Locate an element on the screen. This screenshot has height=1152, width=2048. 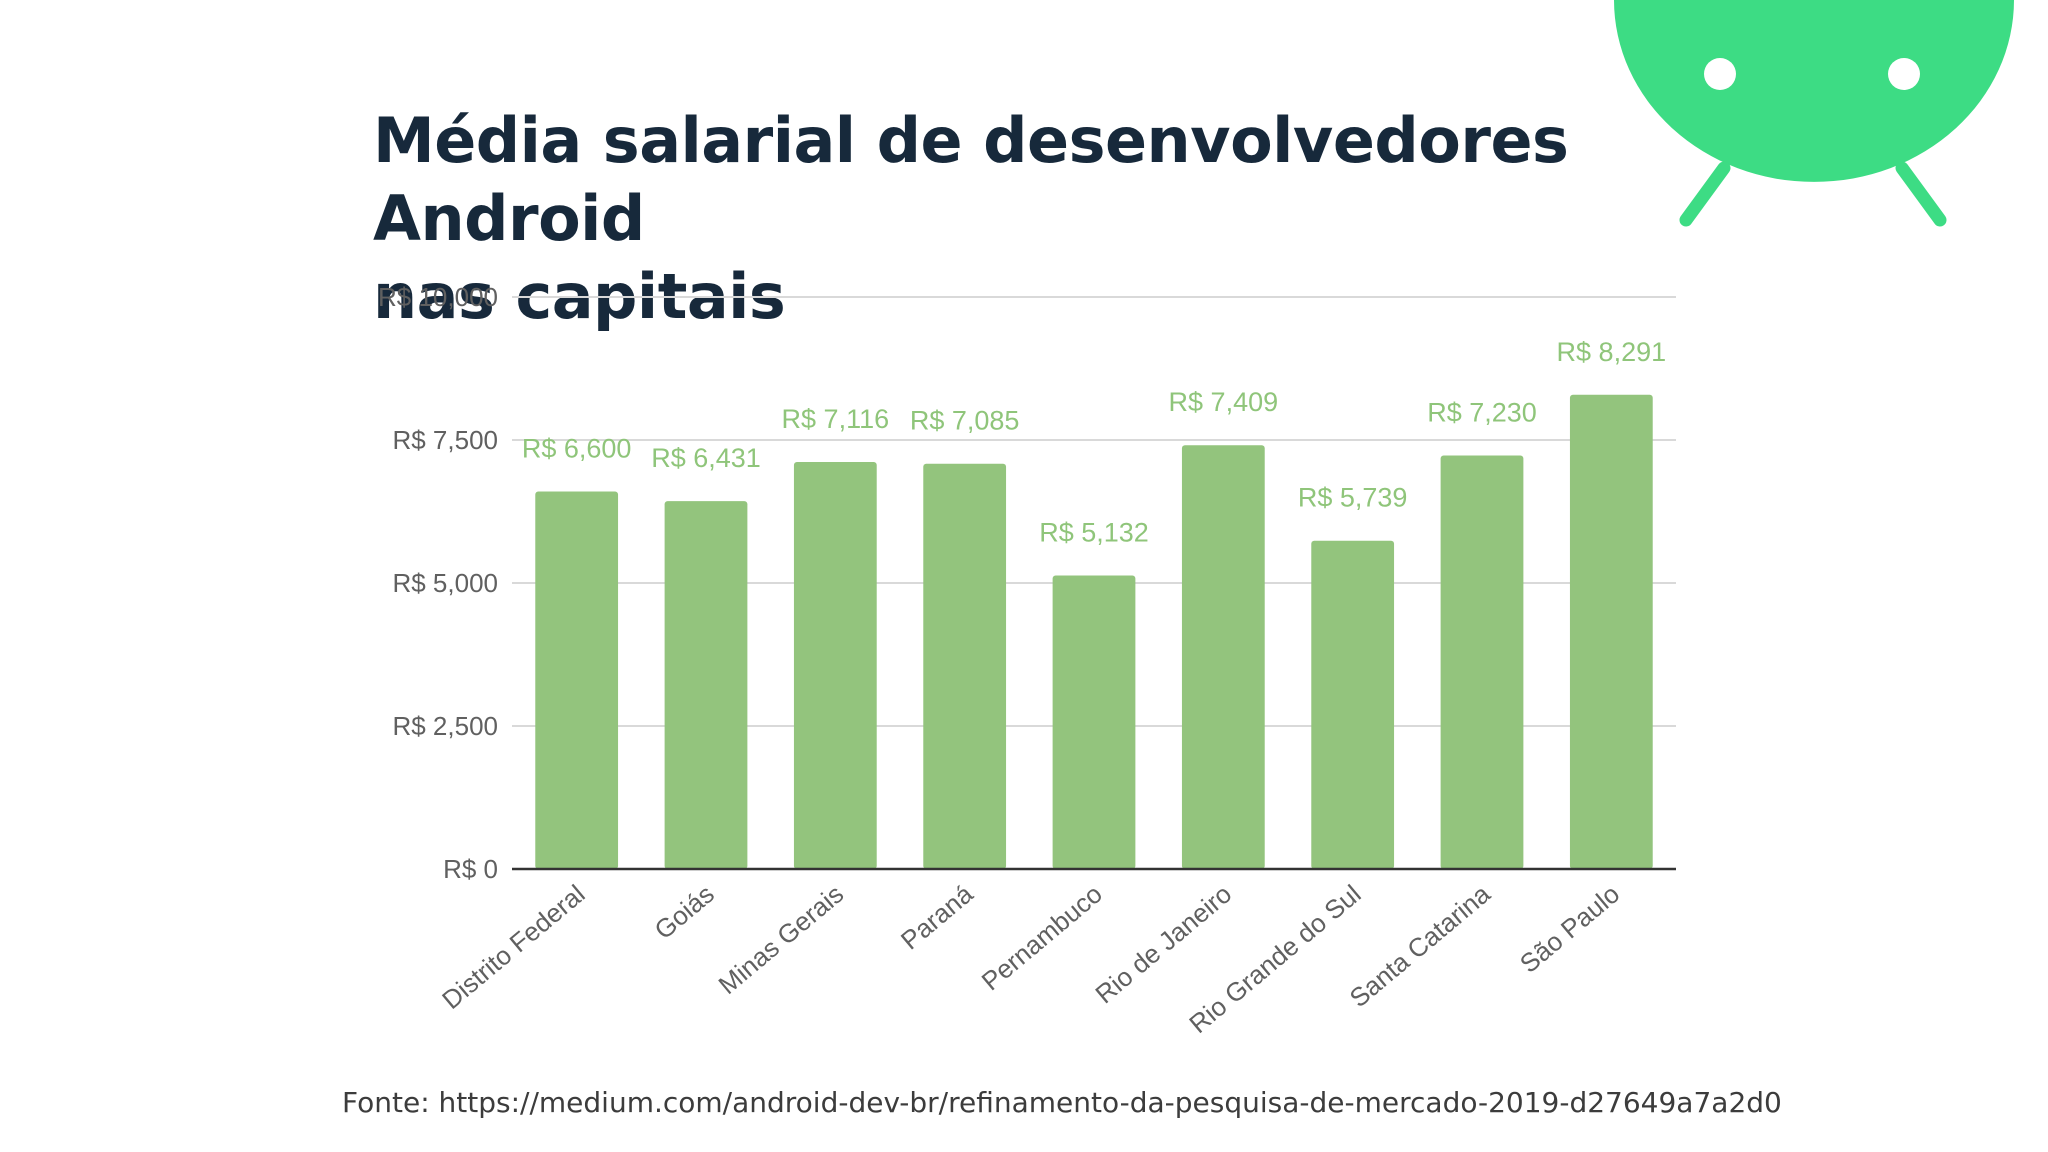
android-eye-left is located at coordinates (1720, 74).